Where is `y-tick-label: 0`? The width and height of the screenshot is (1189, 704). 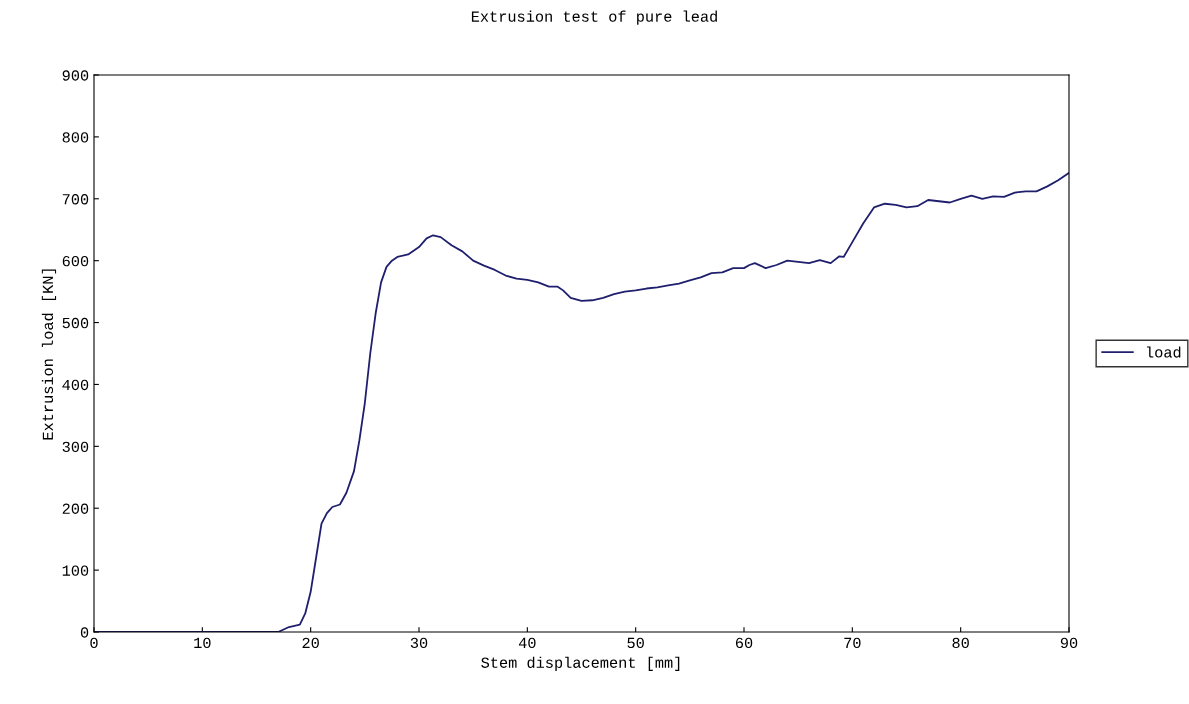
y-tick-label: 0 is located at coordinates (84, 632).